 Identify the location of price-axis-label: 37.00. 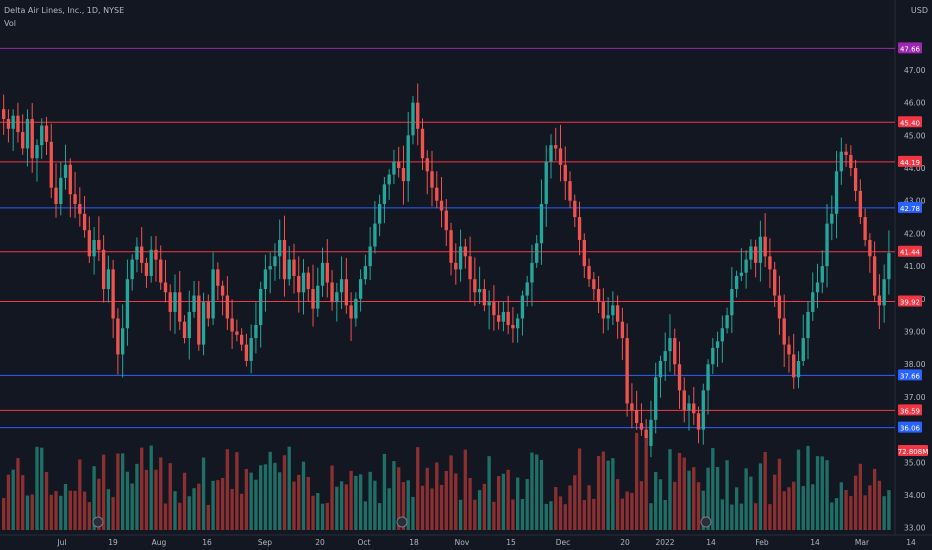
(915, 397).